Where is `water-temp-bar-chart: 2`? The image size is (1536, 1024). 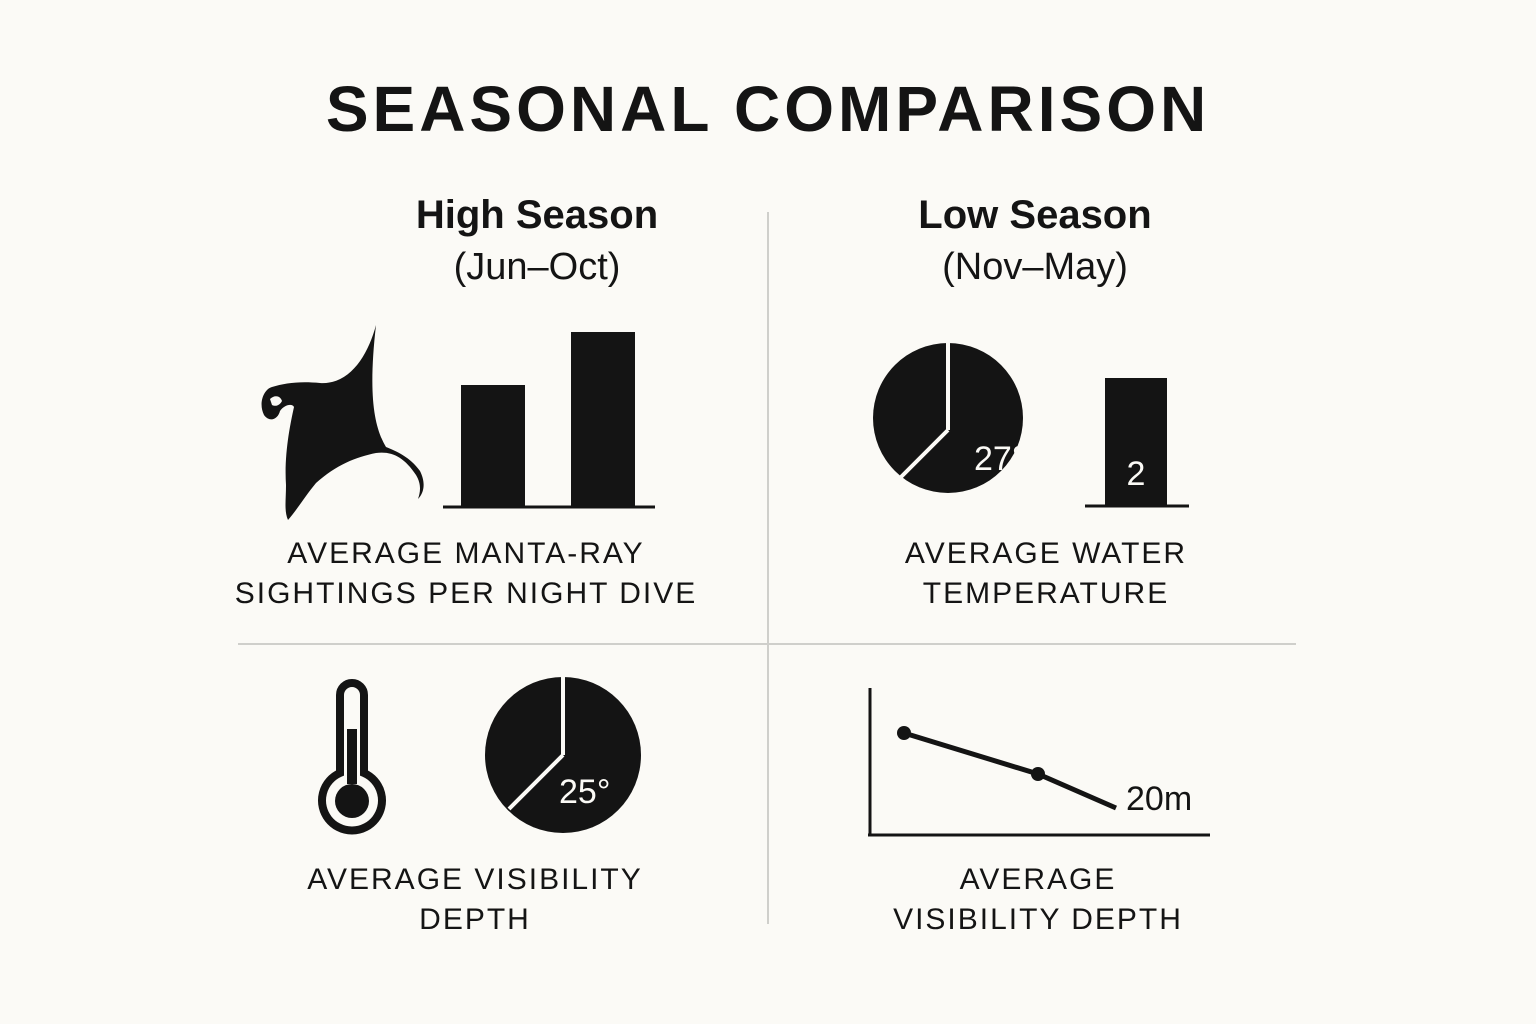
water-temp-bar-chart: 2 is located at coordinates (1137, 443).